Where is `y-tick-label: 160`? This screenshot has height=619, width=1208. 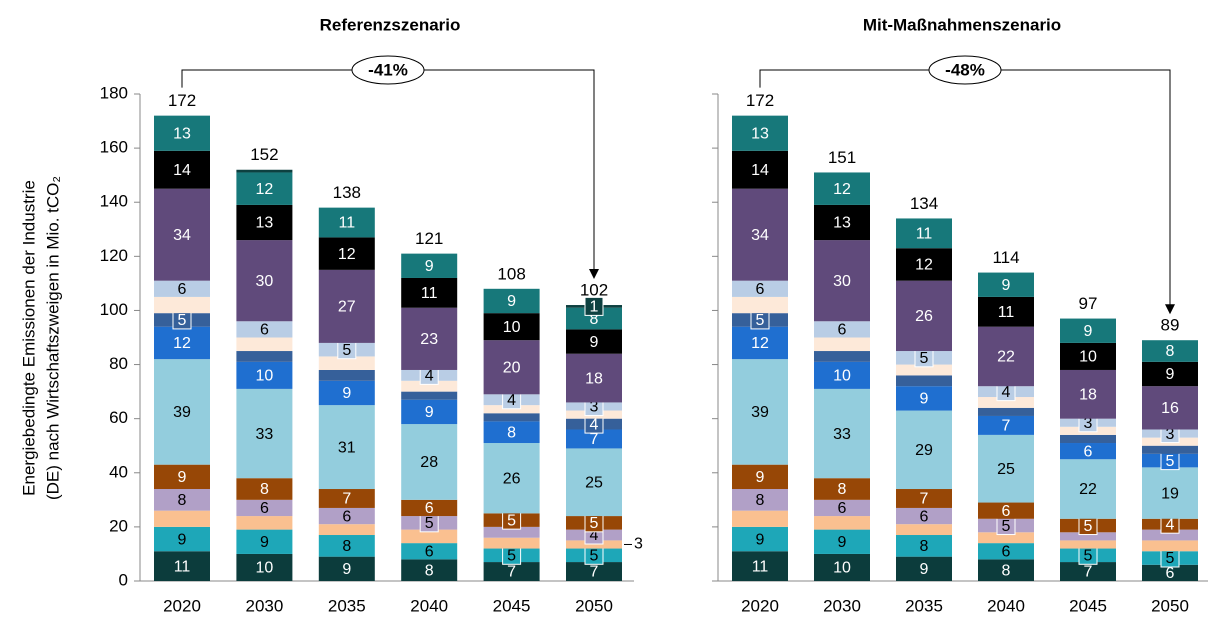 y-tick-label: 160 is located at coordinates (114, 147).